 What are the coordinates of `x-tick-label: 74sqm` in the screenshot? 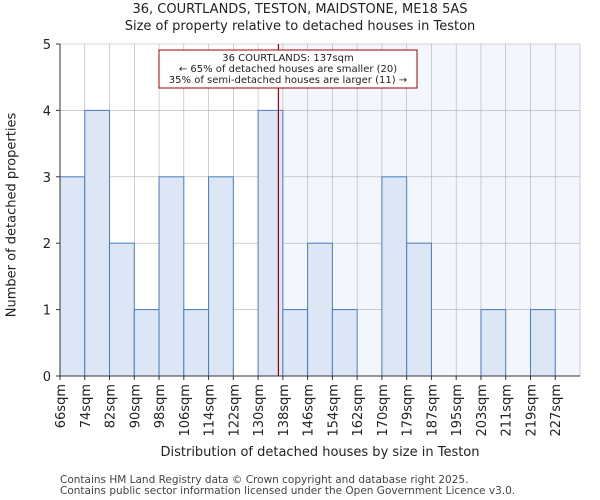 It's located at (86, 406).